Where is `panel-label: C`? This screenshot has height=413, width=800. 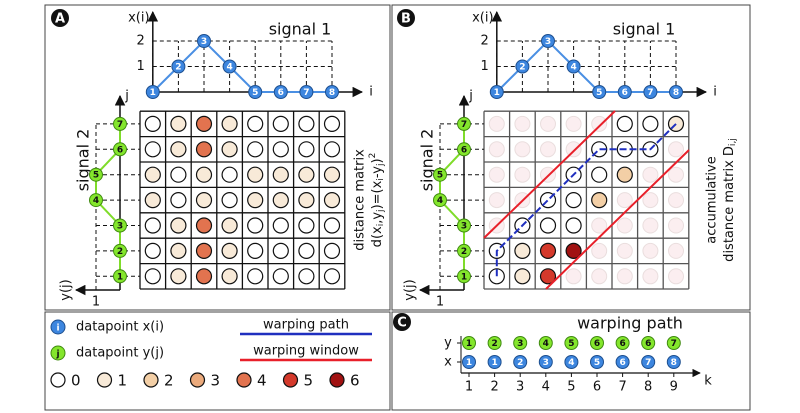 panel-label: C is located at coordinates (402, 323).